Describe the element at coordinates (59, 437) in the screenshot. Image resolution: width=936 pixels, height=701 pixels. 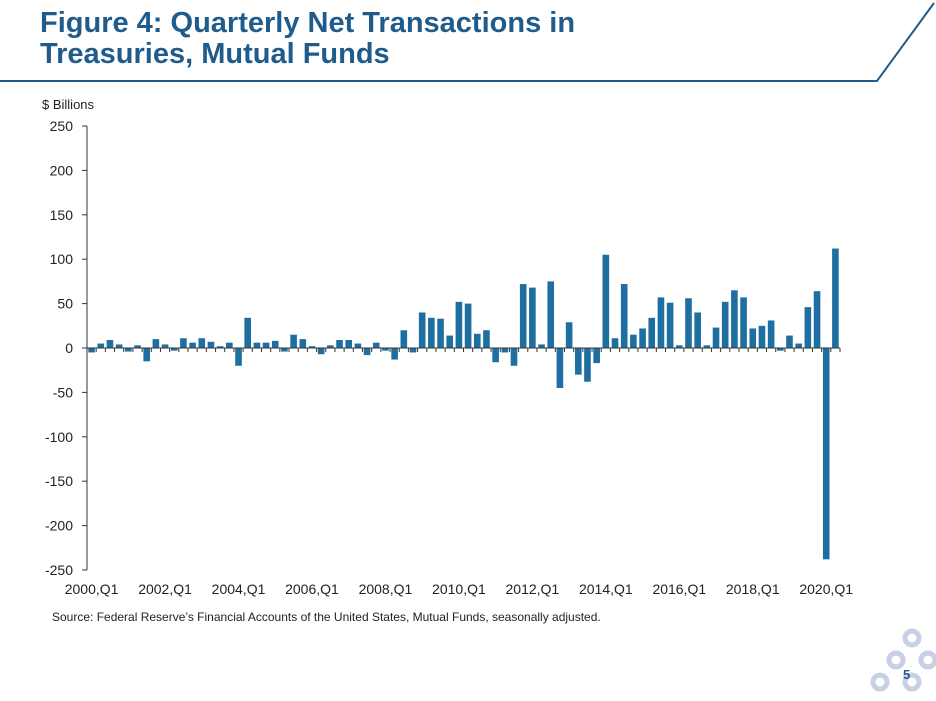
I see `y-tick-label: -100` at that location.